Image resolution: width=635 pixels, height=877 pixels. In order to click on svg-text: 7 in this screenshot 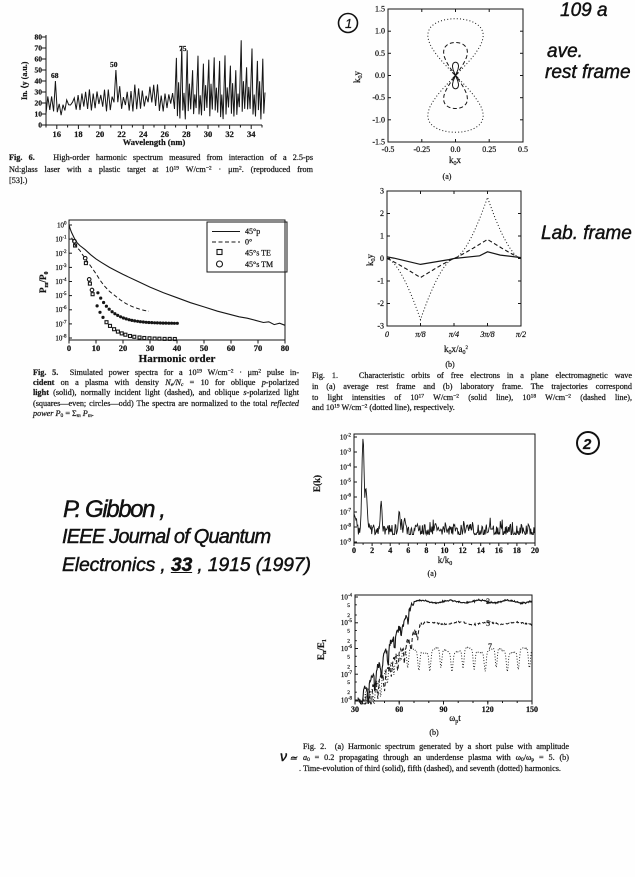, I will do `click(490, 646)`.